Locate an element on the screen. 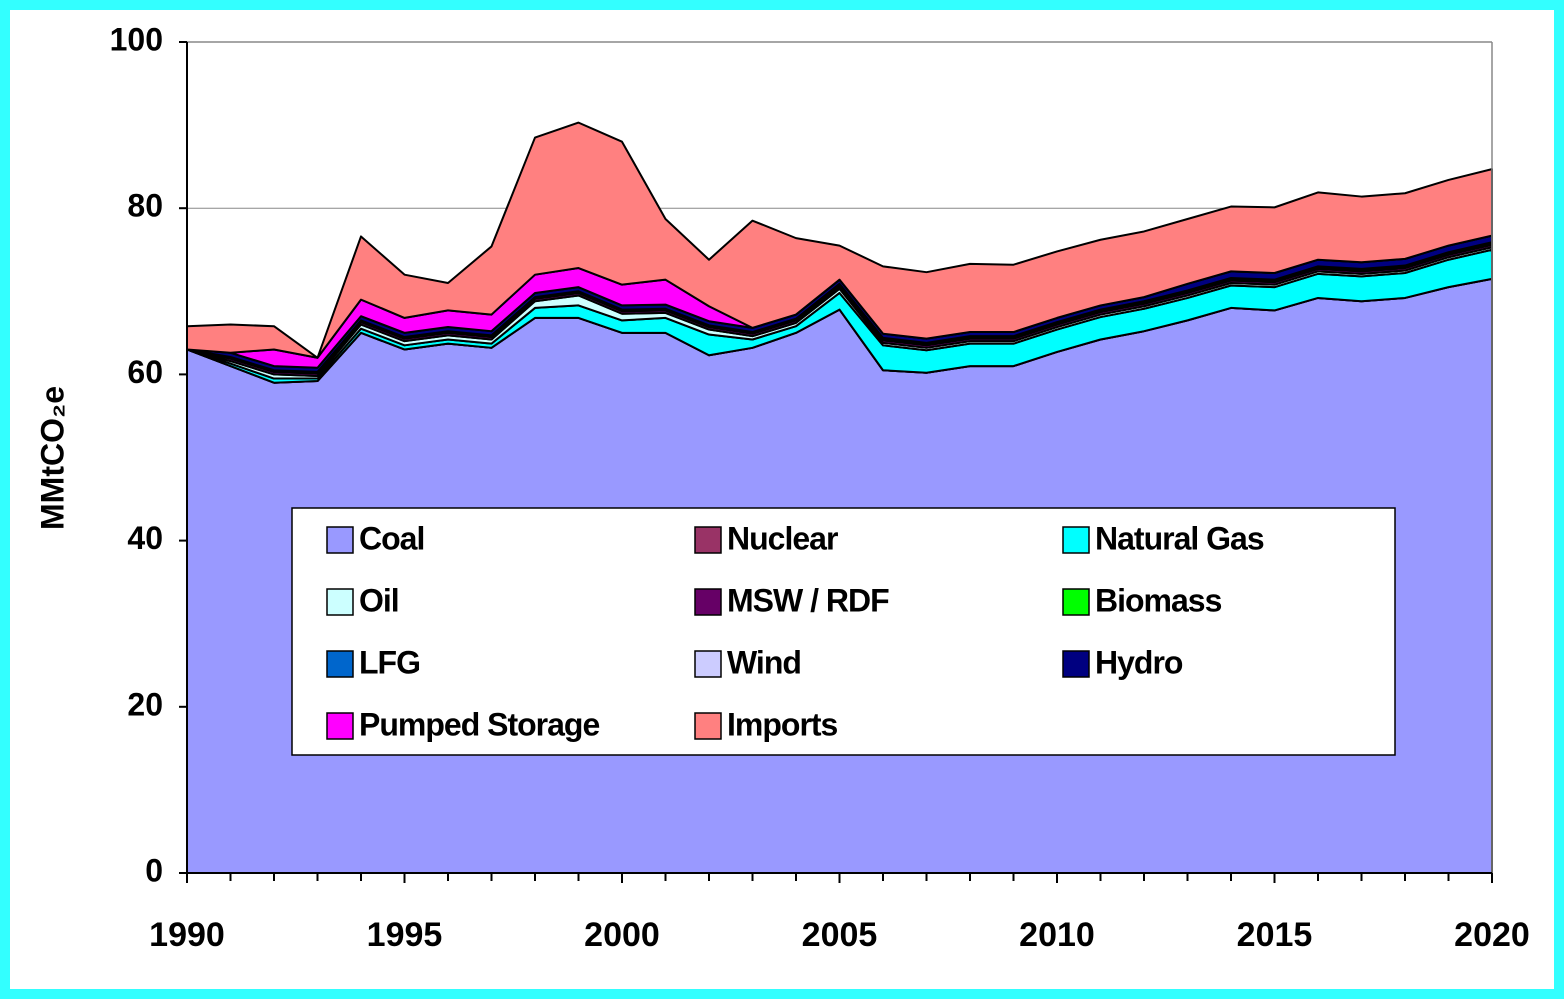  x-tick-label: 2005 is located at coordinates (840, 935).